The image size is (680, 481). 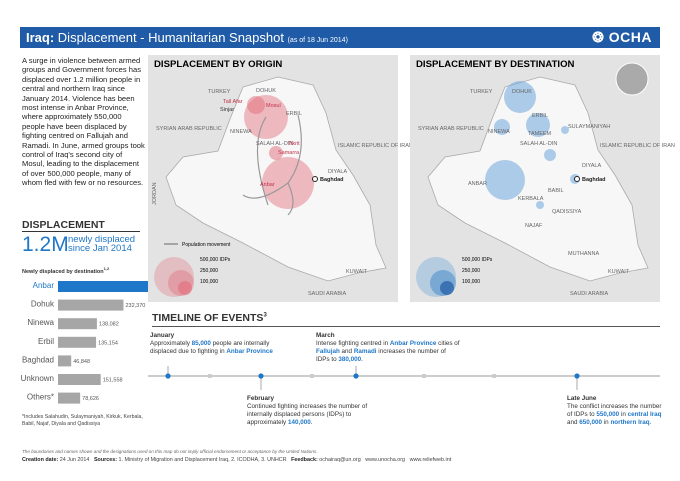 I want to click on place: SULAYMANIYAH, so click(x=589, y=127).